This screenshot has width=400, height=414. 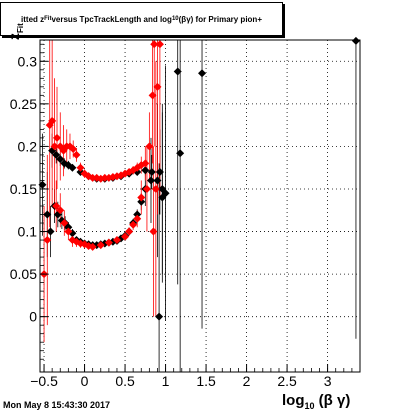 I want to click on x-axis-label: log10 (β γ), so click(x=316, y=401).